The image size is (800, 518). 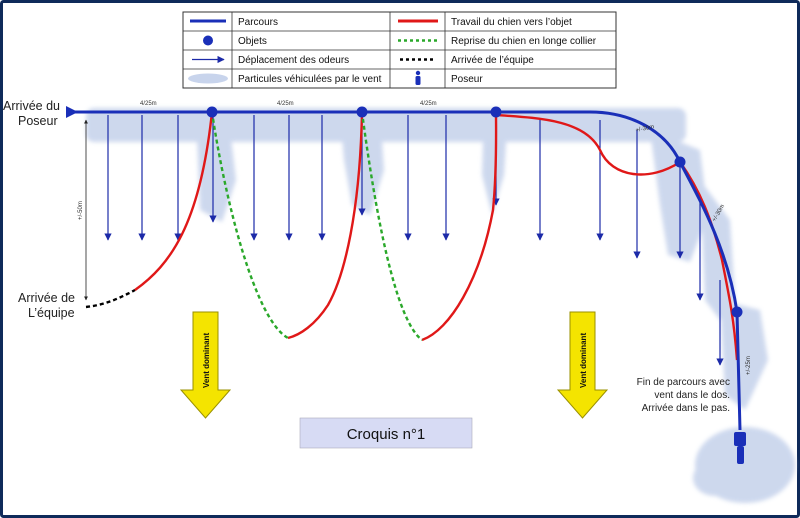 What do you see at coordinates (293, 60) in the screenshot?
I see `legend-label-deplacement: Déplacement des odeurs` at bounding box center [293, 60].